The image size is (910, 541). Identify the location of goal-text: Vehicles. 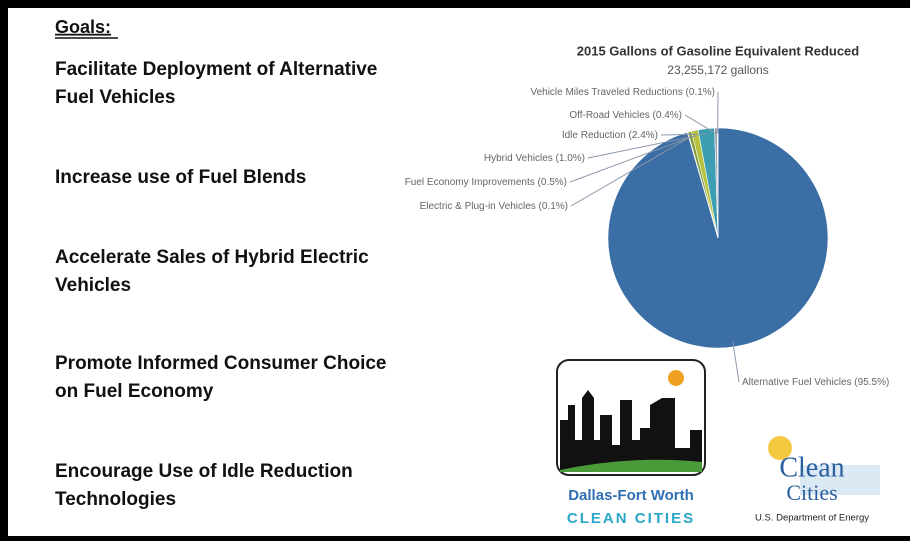
(93, 285).